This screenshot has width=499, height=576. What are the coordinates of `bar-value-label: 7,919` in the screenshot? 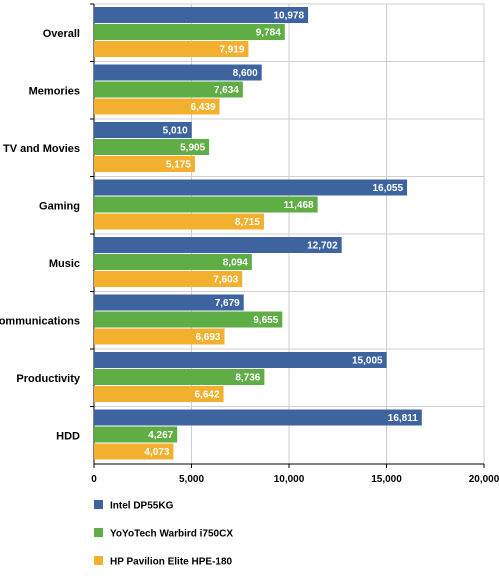 It's located at (231, 50).